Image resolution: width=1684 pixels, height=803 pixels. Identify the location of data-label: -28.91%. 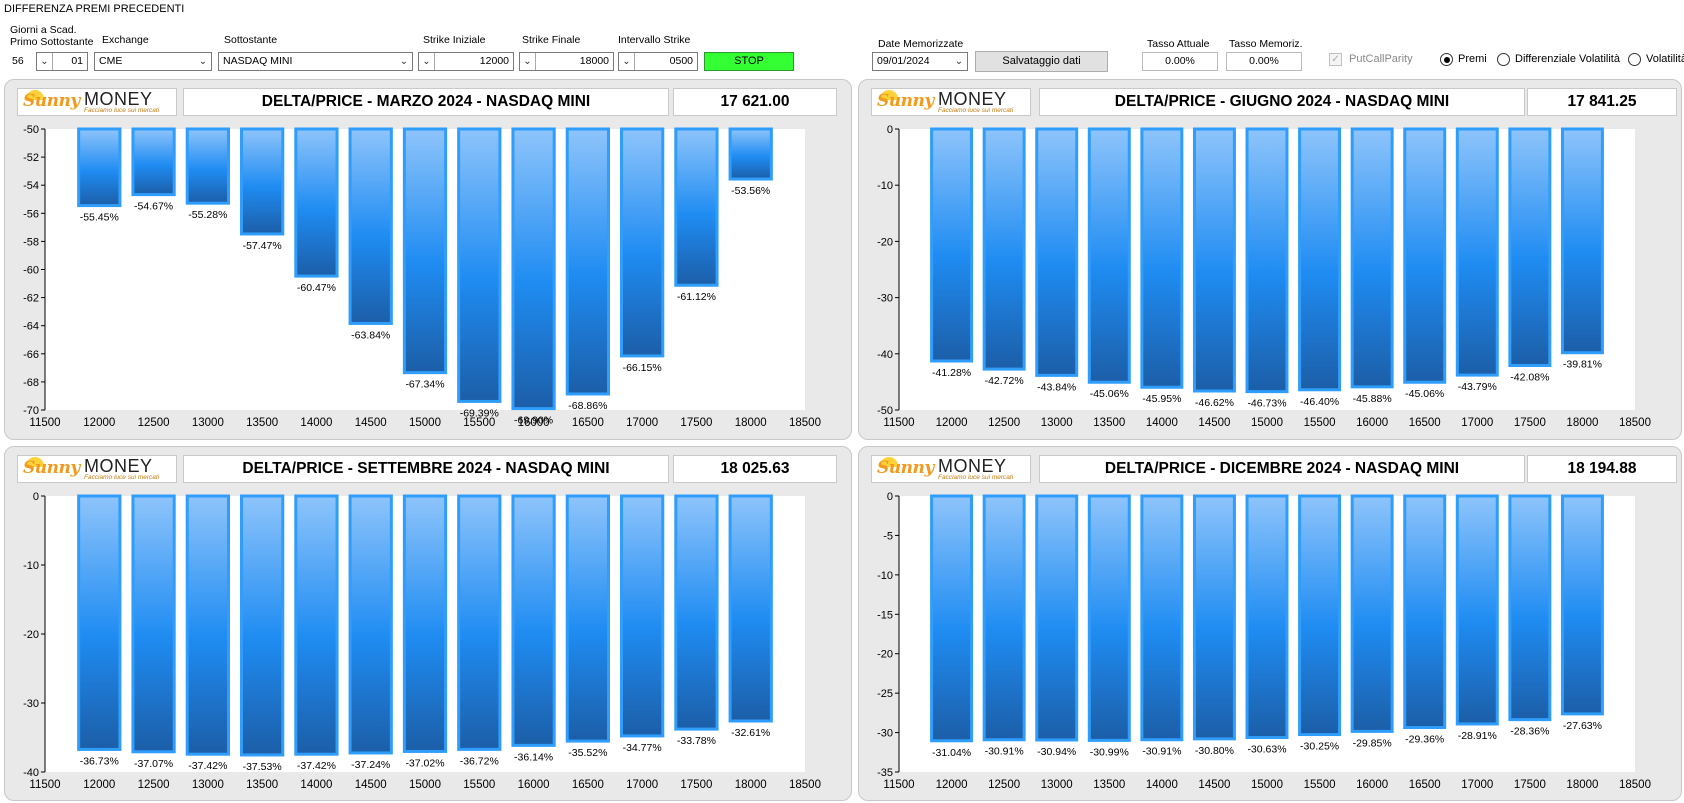
(1477, 736).